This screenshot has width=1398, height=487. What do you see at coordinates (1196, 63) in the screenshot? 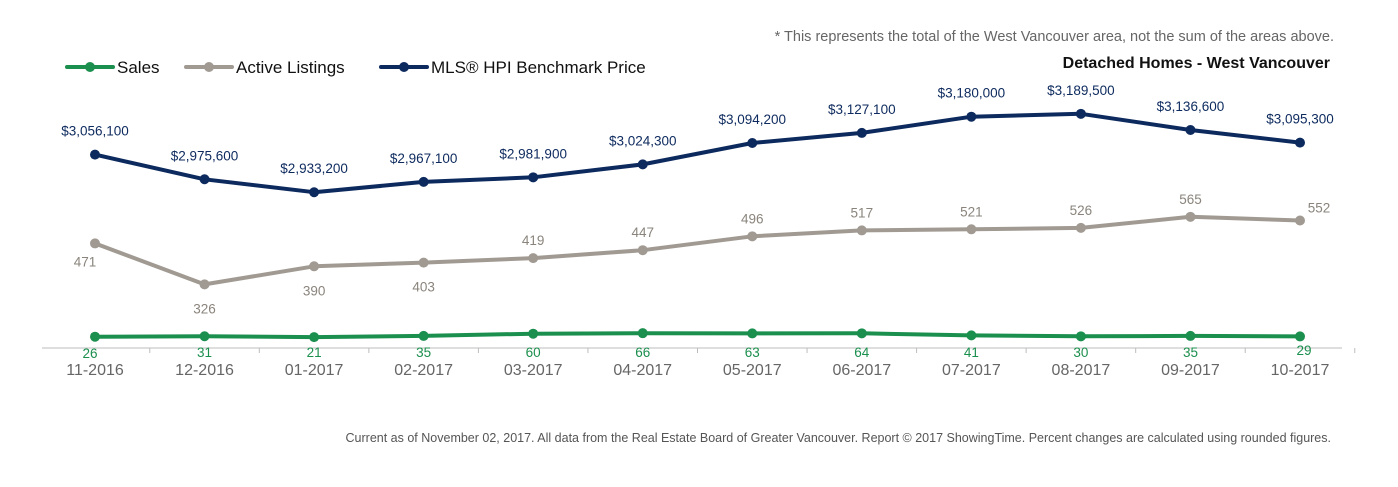
I see `chart-subtitle: Detached Homes - West Vancouver` at bounding box center [1196, 63].